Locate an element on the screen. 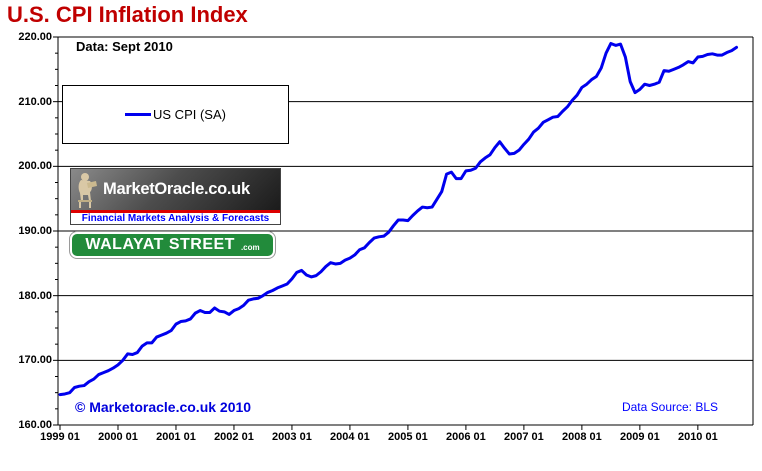  x-tick-label: 2010 01 is located at coordinates (697, 437).